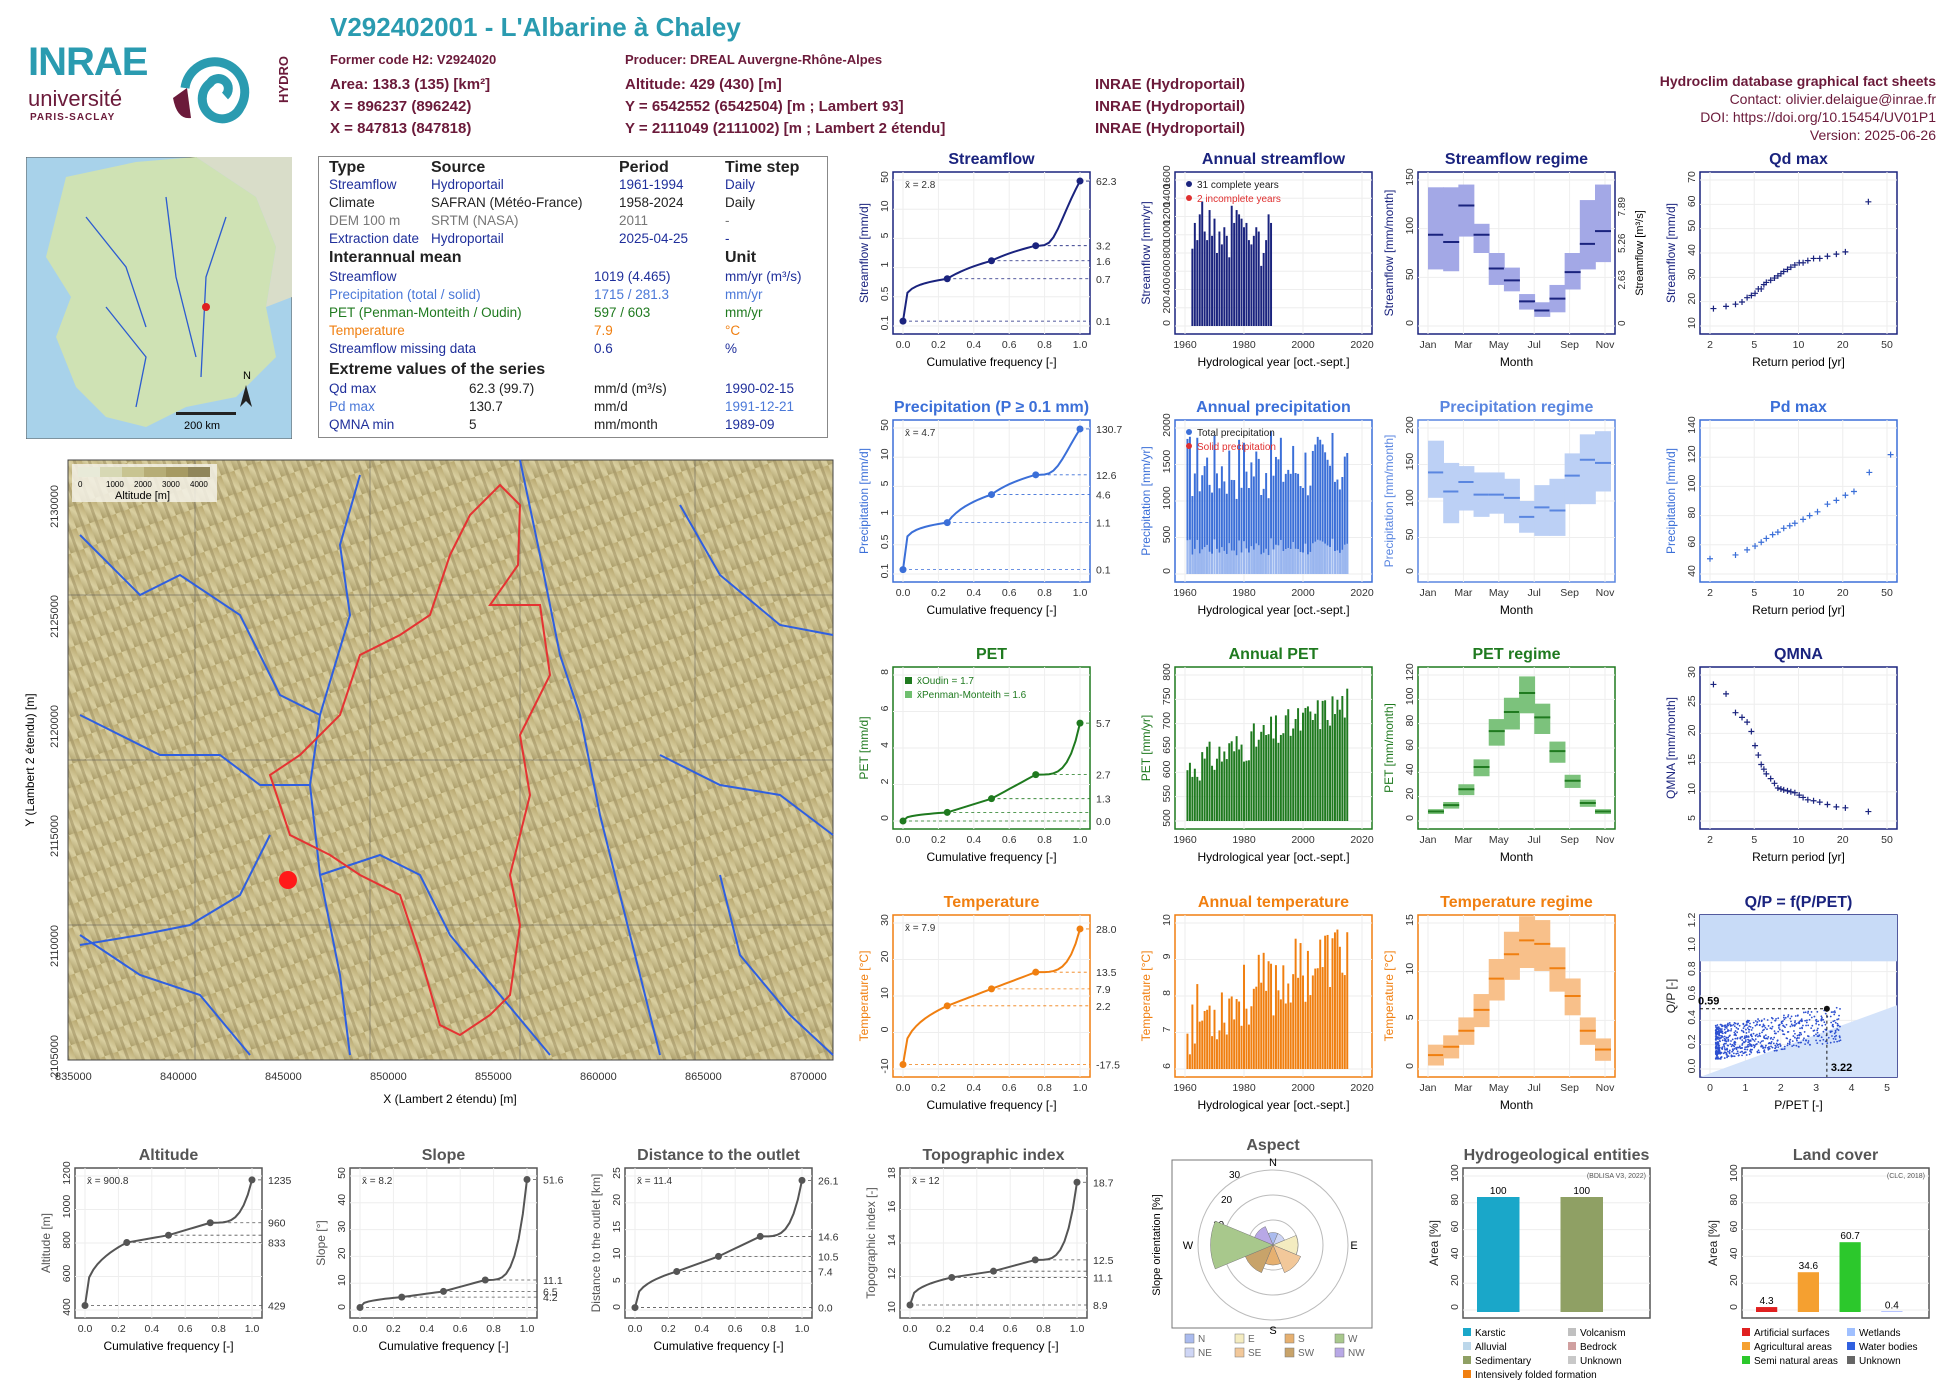 The image size is (1960, 1386). I want to click on y-tick: 10, so click(1692, 323).